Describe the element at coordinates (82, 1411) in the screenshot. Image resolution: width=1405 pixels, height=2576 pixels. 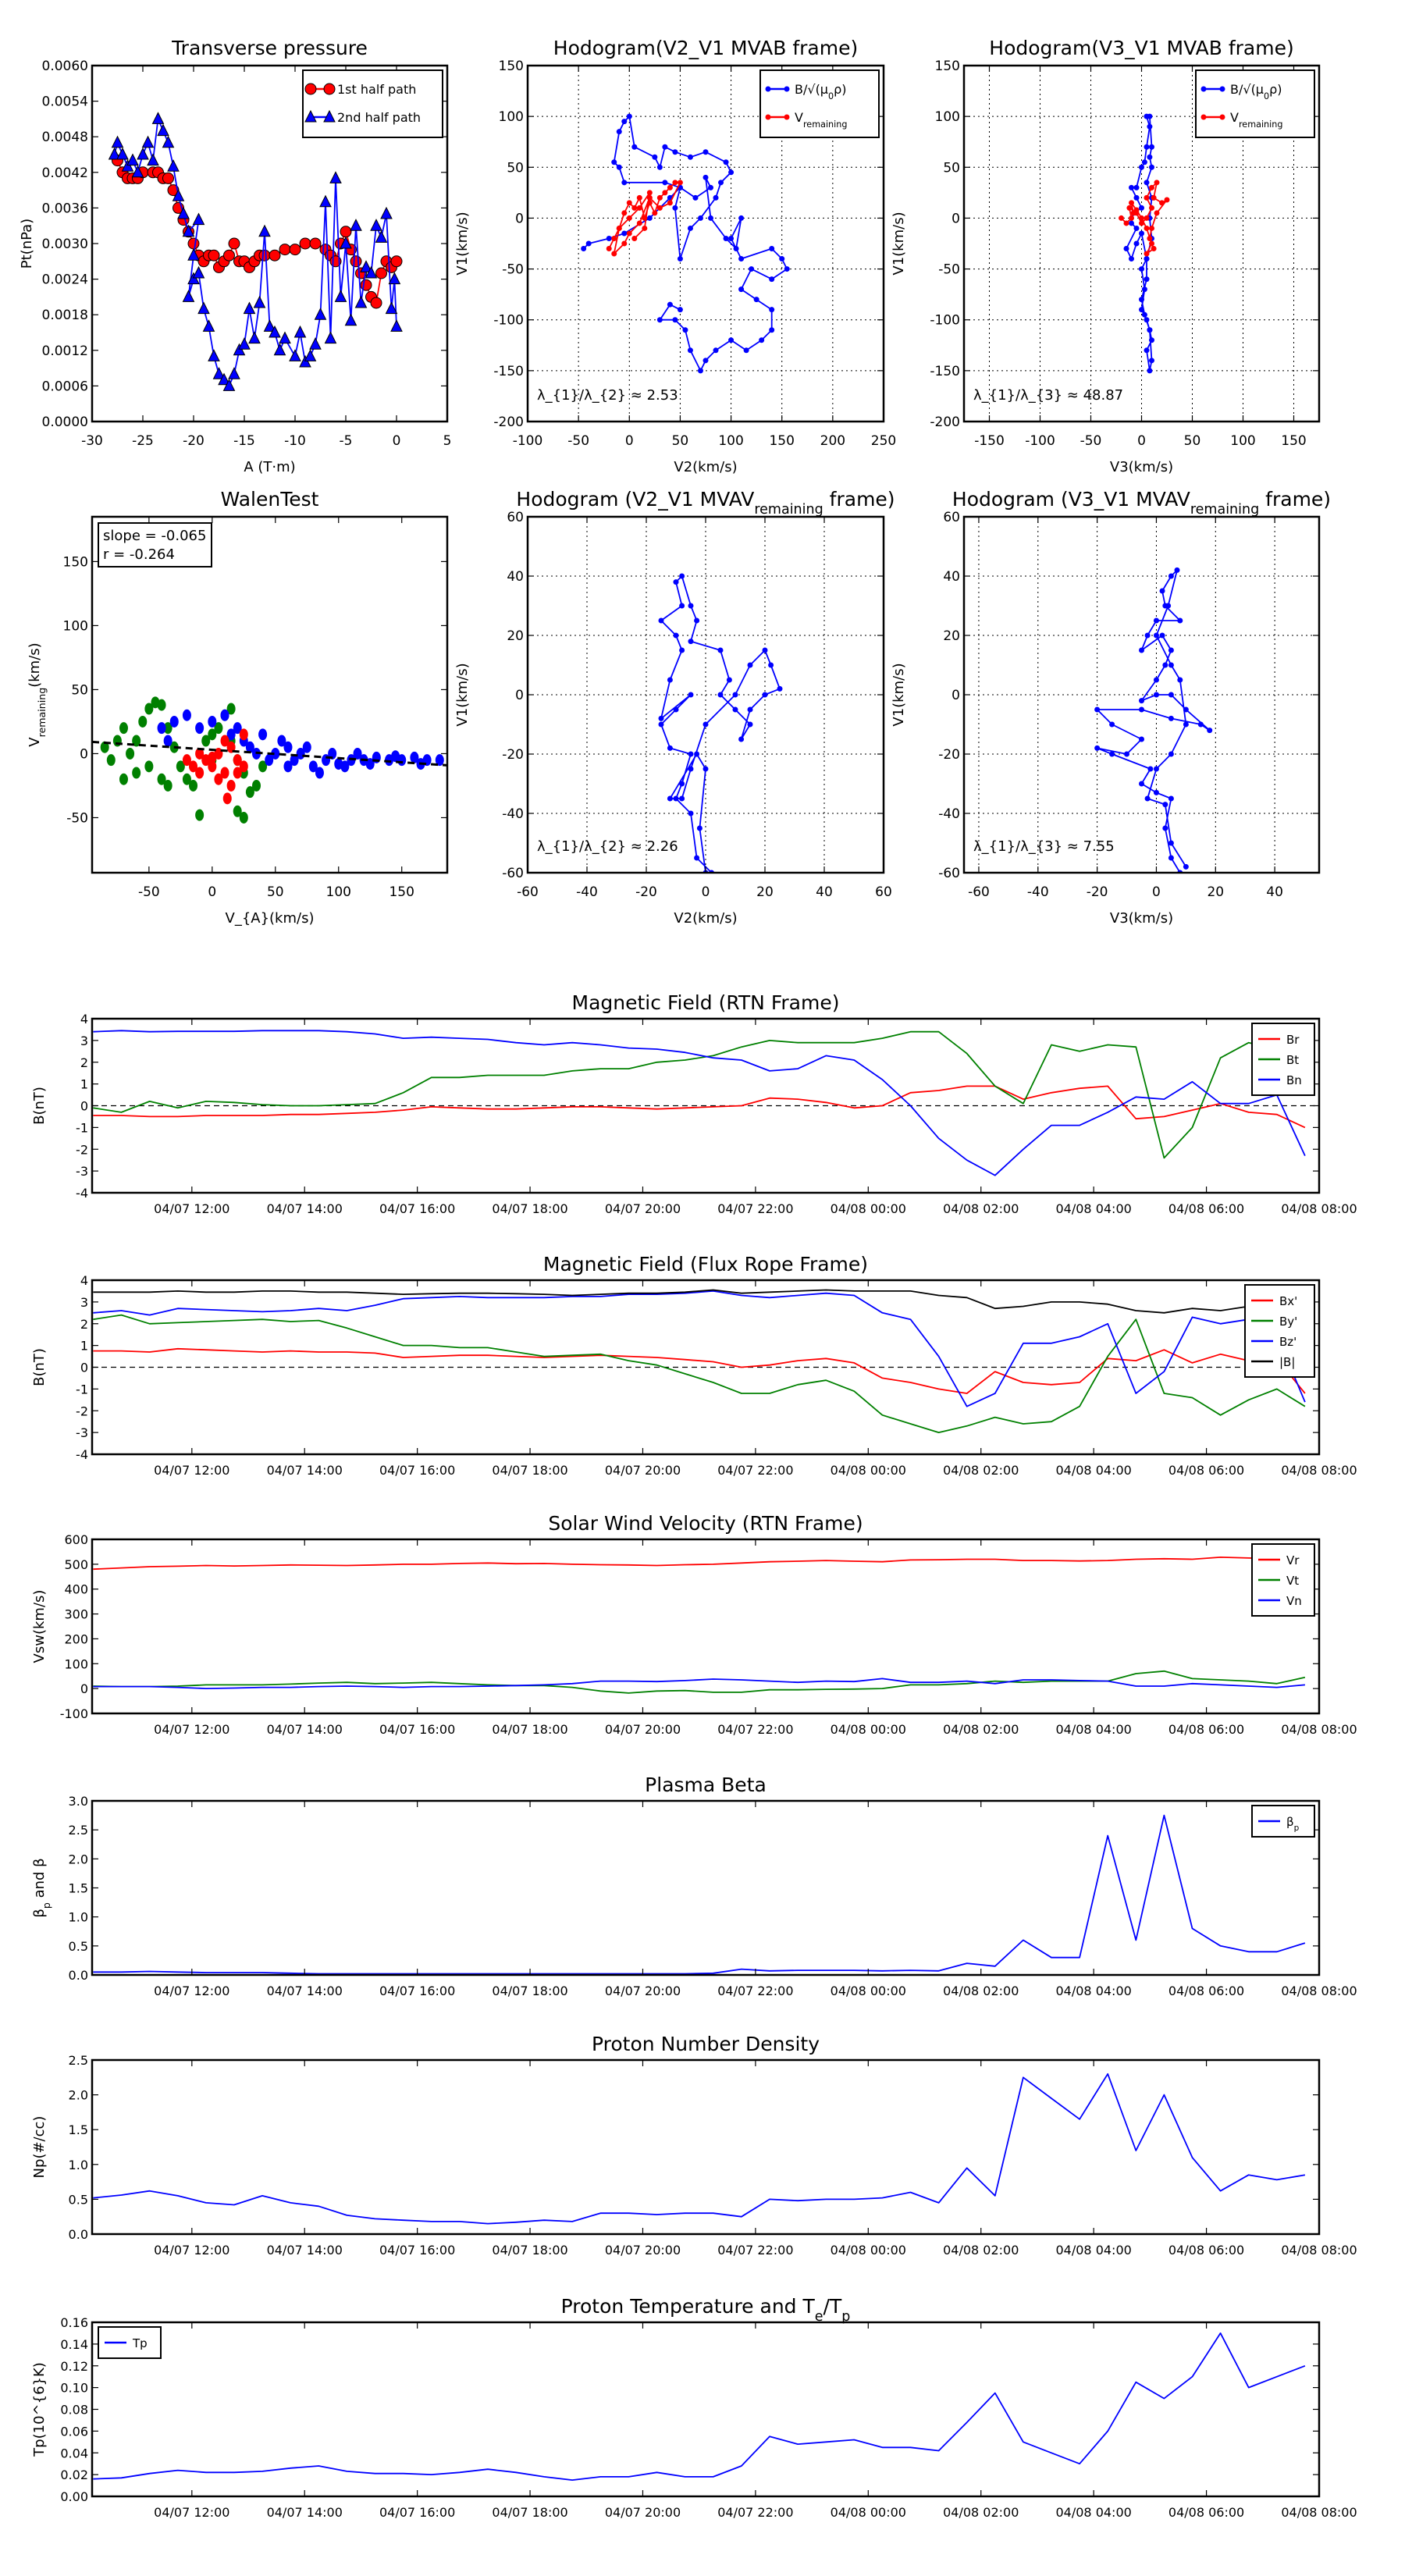
I see `y-tick-label: -2` at that location.